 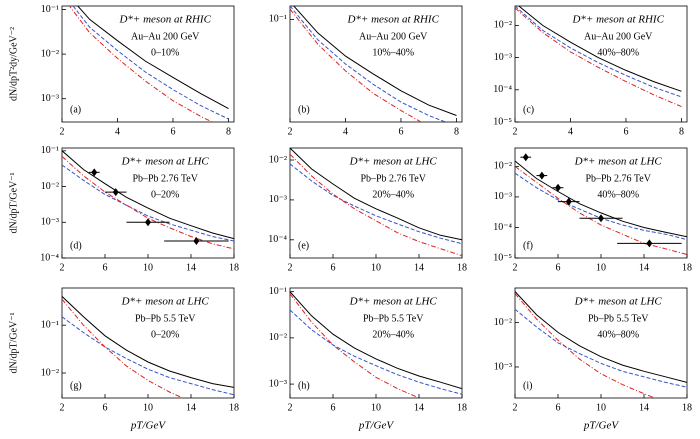 What do you see at coordinates (527, 385) in the screenshot?
I see `panel-label: (i)` at bounding box center [527, 385].